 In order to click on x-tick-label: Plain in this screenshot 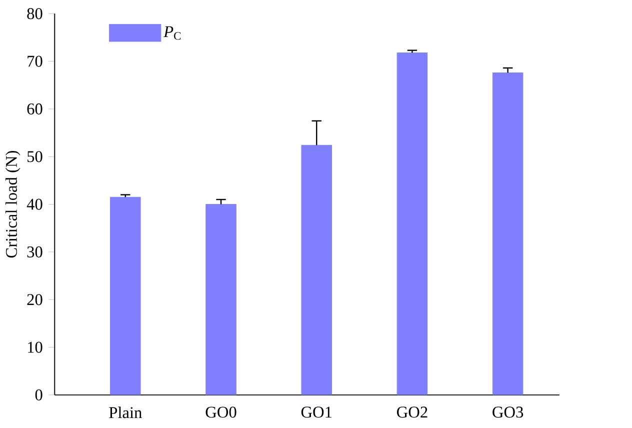, I will do `click(125, 412)`.